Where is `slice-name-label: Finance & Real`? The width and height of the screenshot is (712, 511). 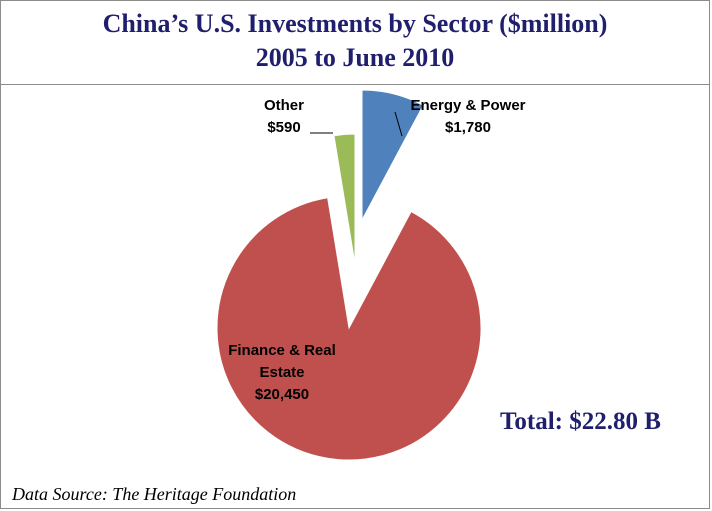 slice-name-label: Finance & Real is located at coordinates (282, 350).